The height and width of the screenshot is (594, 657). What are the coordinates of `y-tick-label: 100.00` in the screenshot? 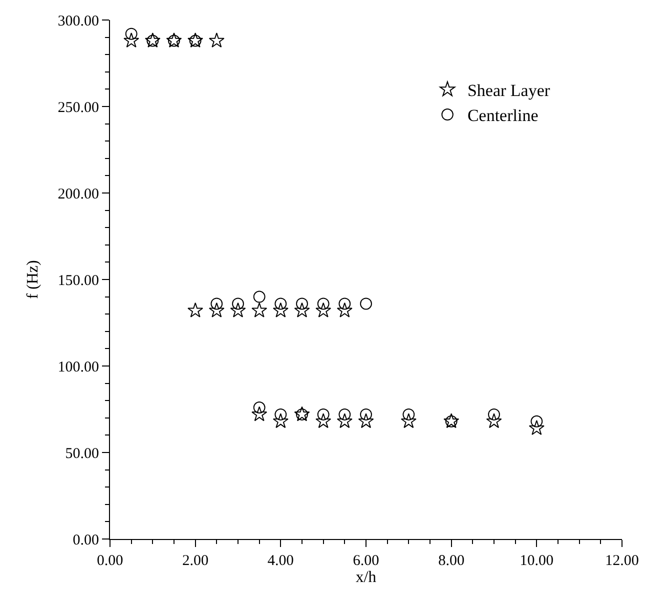 It's located at (78, 367).